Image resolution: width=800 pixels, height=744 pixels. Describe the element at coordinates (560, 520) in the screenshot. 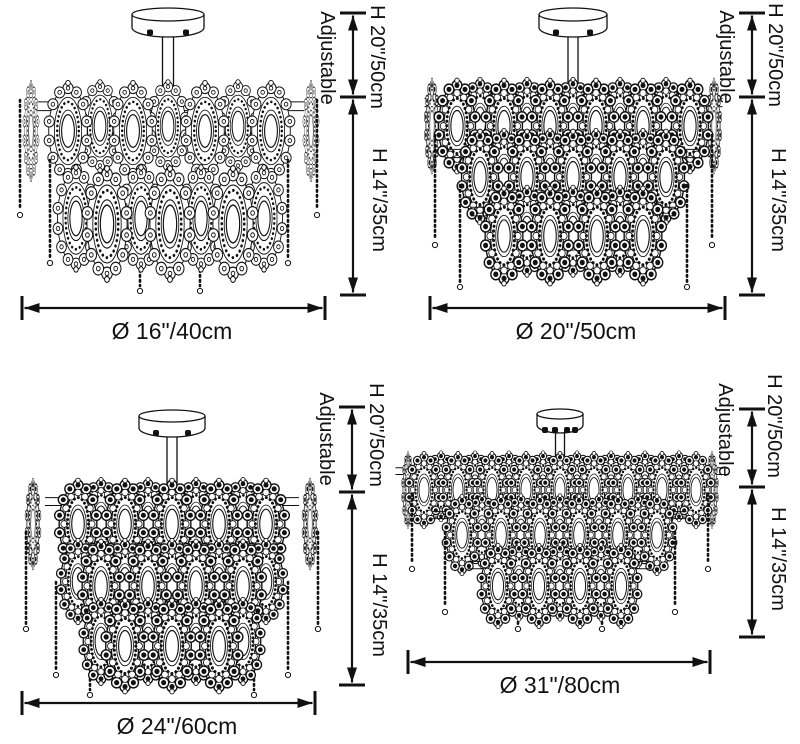

I see `chandelier-drawing-31in` at that location.